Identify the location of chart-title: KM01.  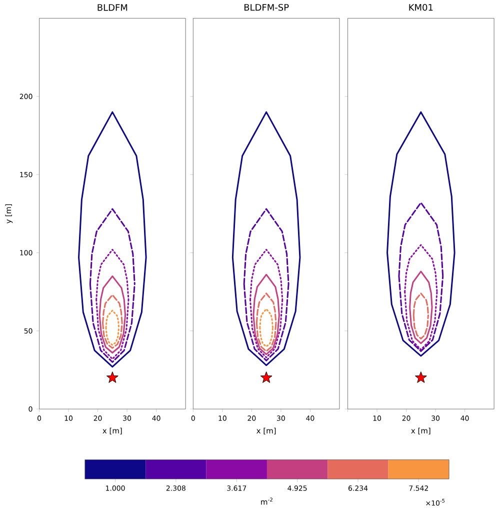
(421, 7).